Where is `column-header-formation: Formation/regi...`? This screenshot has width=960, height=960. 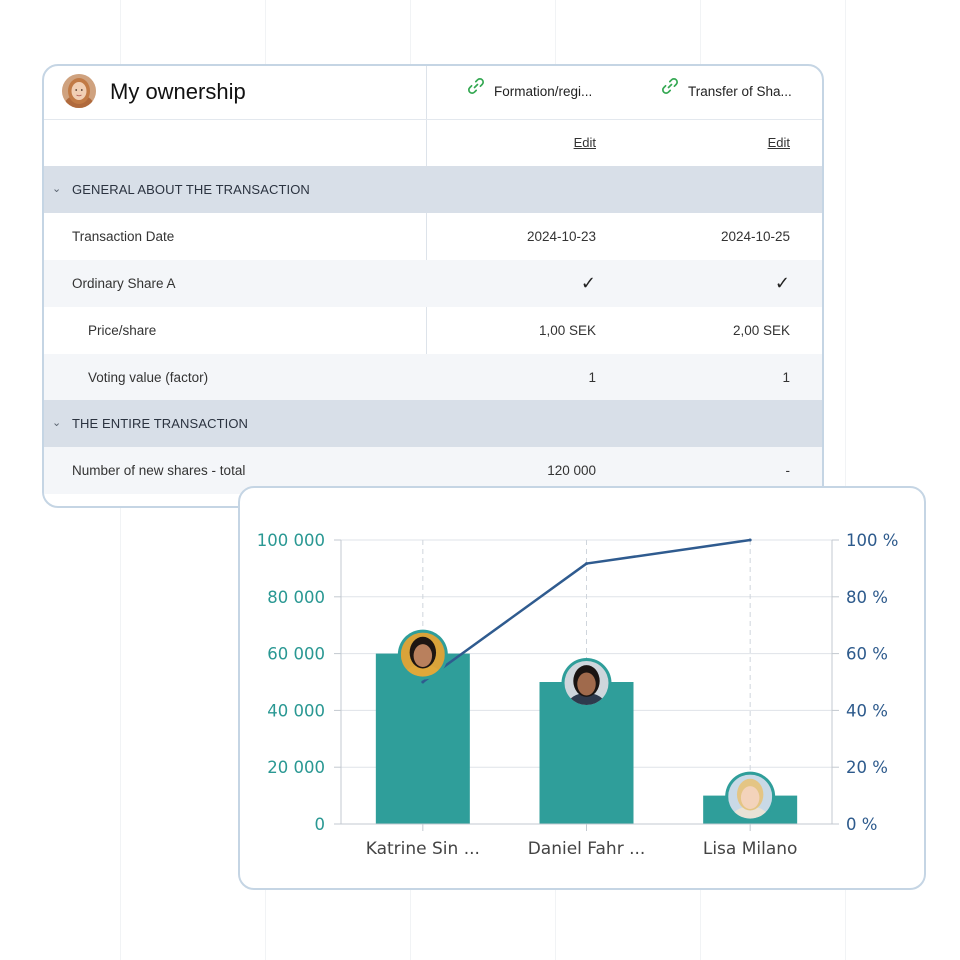
column-header-formation: Formation/regi... is located at coordinates (529, 92).